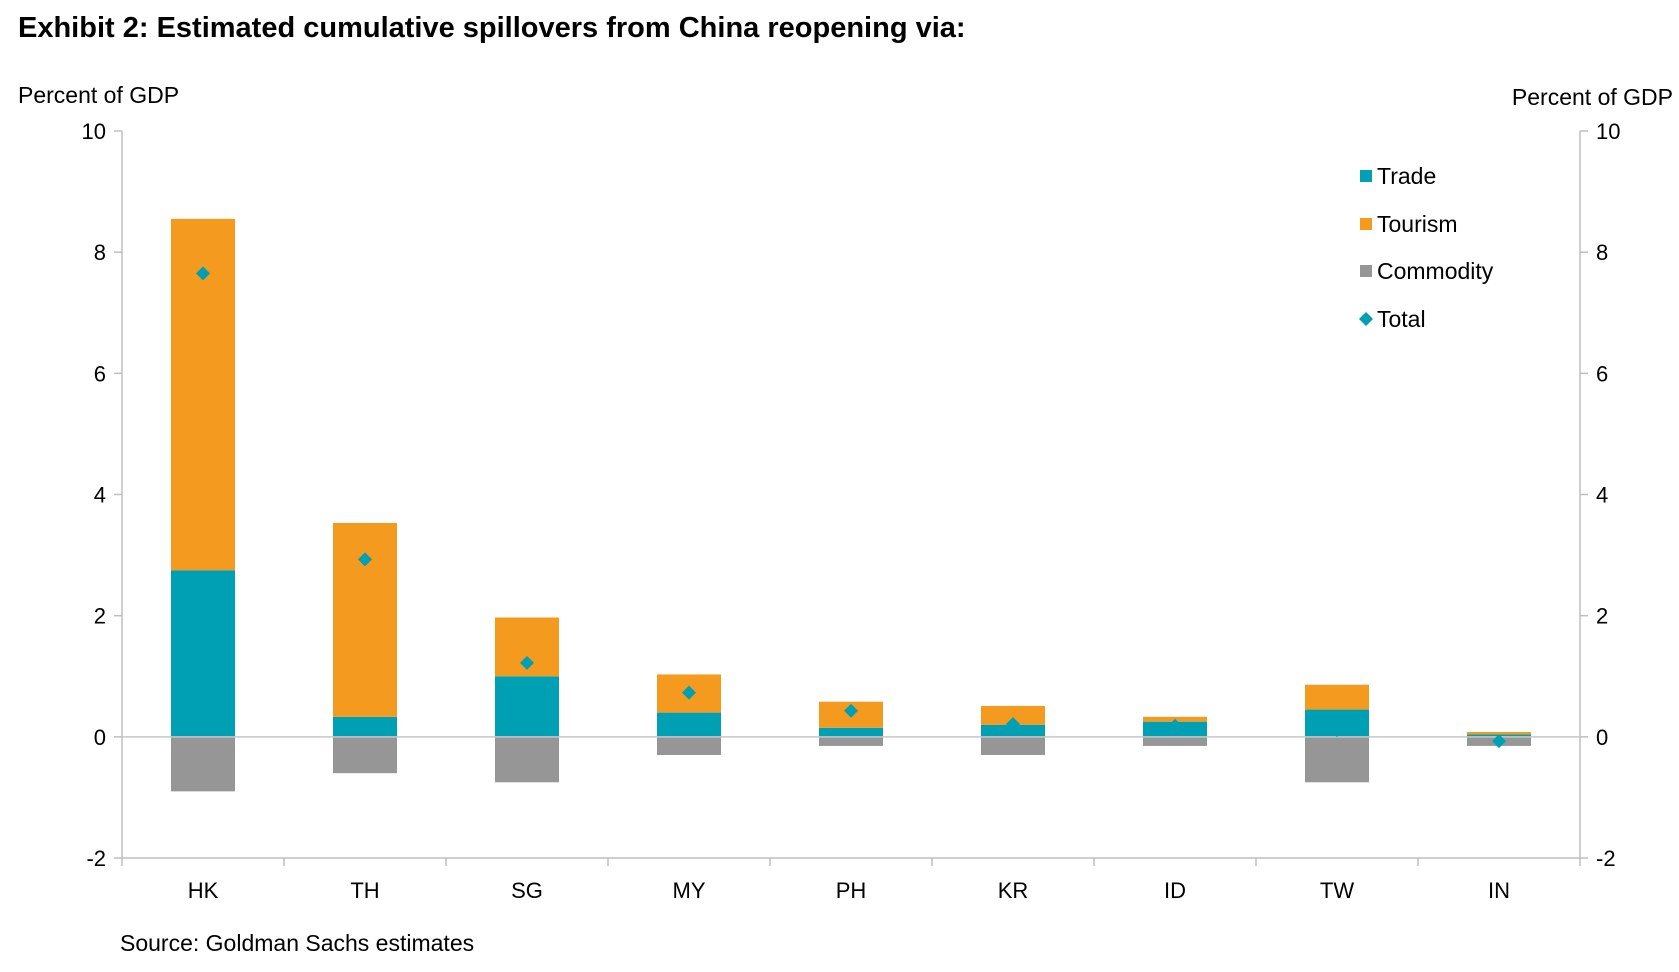 Image resolution: width=1679 pixels, height=972 pixels. What do you see at coordinates (1013, 890) in the screenshot?
I see `category-label: KR` at bounding box center [1013, 890].